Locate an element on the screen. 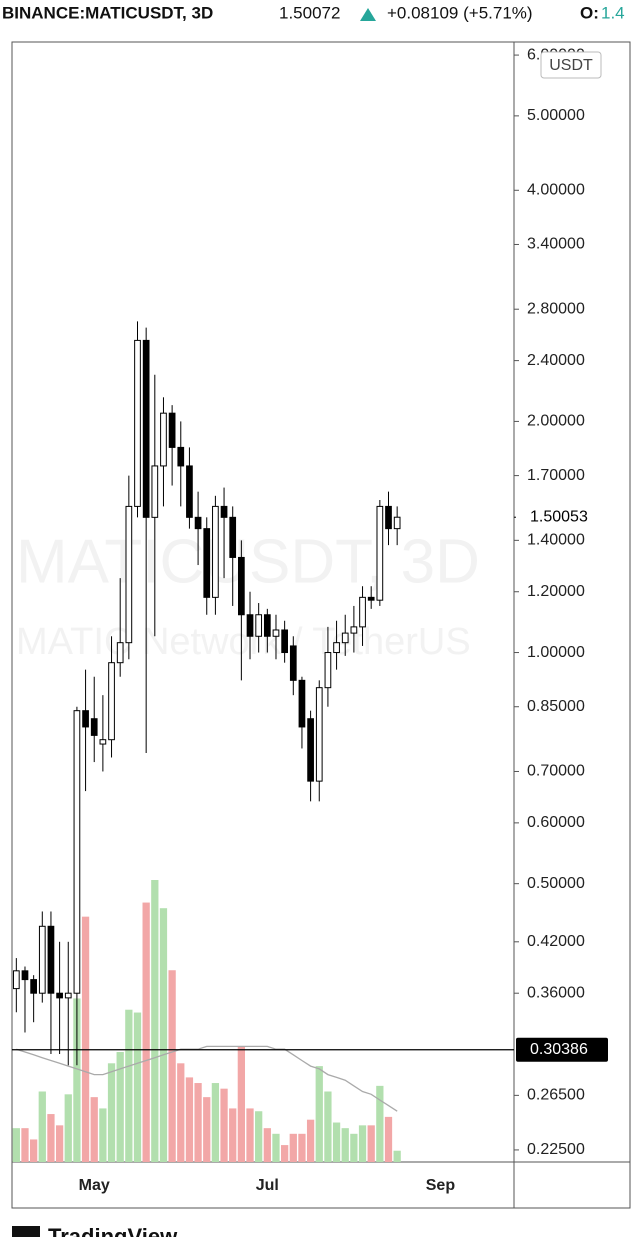  y-tick-label: 0.22500 is located at coordinates (556, 1149).